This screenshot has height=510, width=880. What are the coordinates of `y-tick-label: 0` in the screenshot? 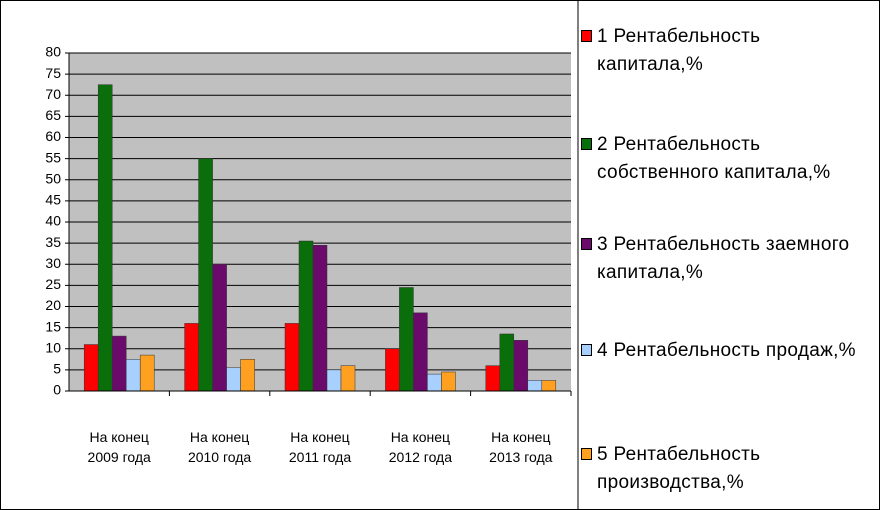 It's located at (57, 390).